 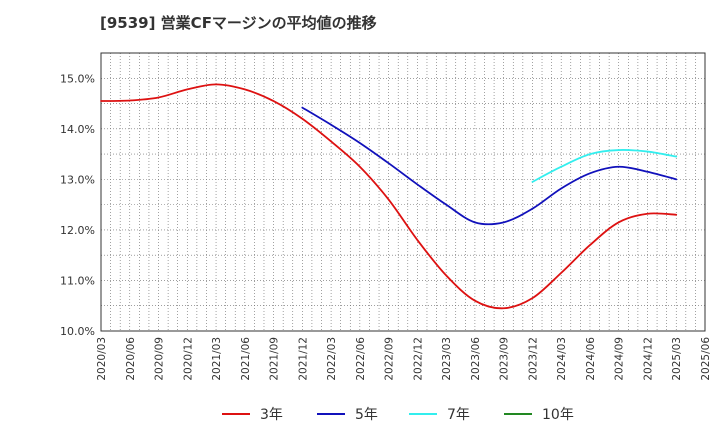 I want to click on legend-label: 3年, so click(x=271, y=415).